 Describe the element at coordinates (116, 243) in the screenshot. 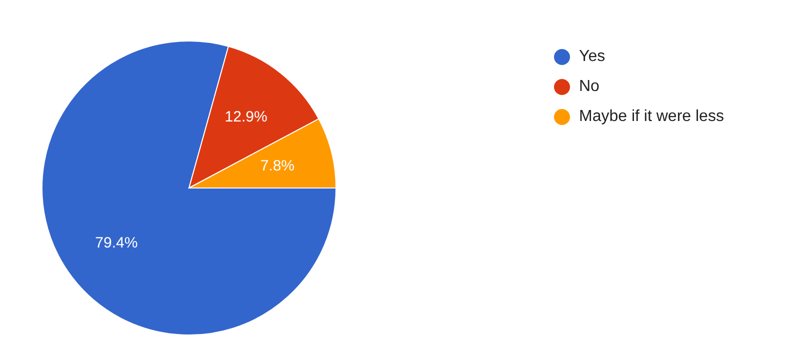

I see `data-label: 79.4%` at that location.